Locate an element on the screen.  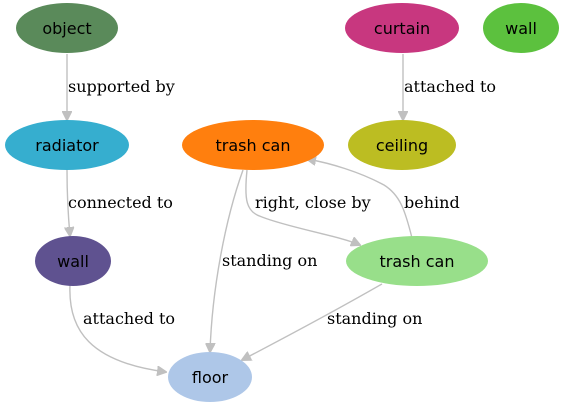
node-label: curtain is located at coordinates (402, 28).